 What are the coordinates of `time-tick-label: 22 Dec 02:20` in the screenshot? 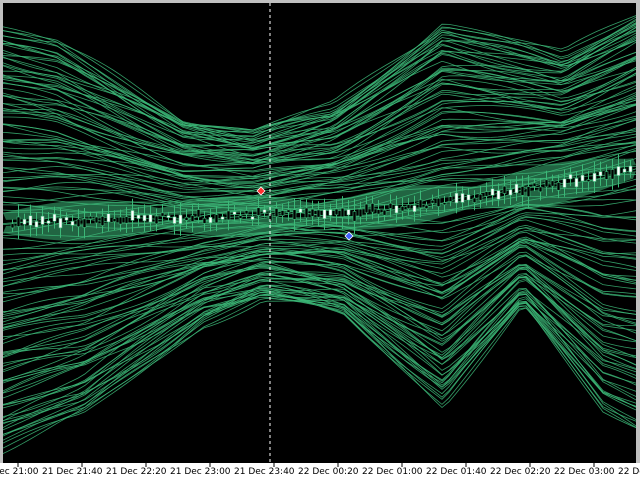 It's located at (520, 472).